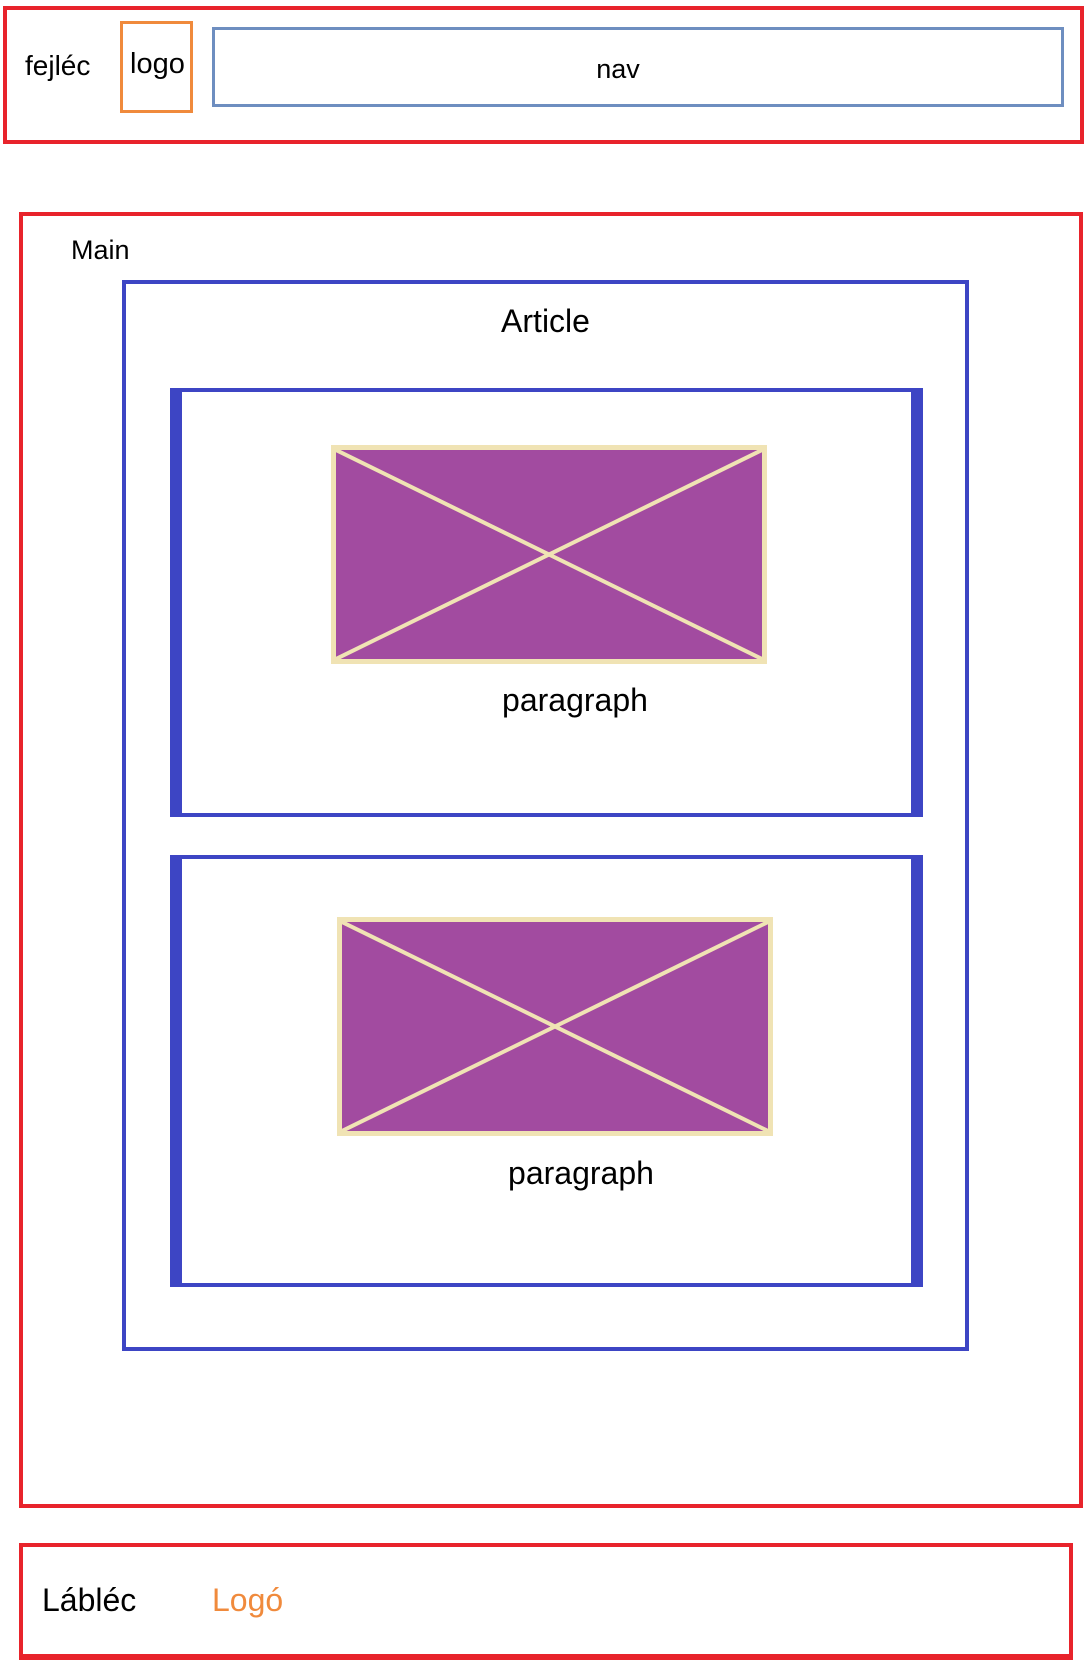 The image size is (1090, 1660). Describe the element at coordinates (618, 69) in the screenshot. I see `nav-label: nav` at that location.